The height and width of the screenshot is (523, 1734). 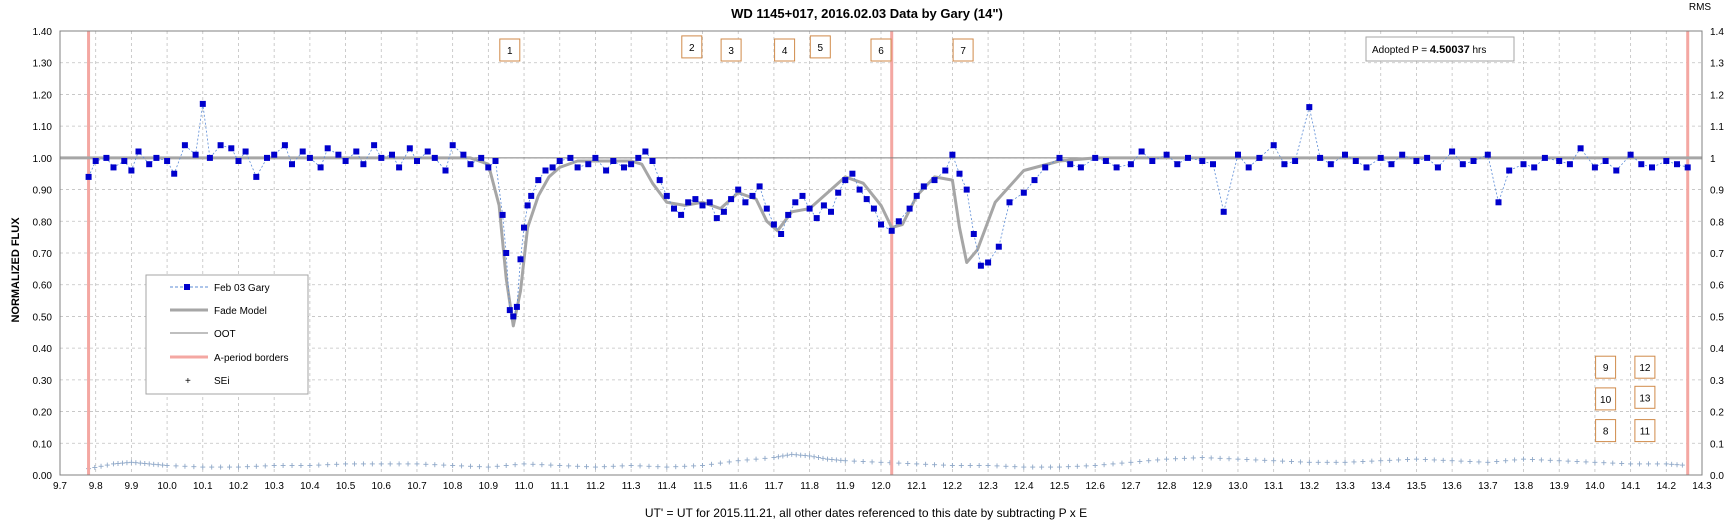 I want to click on x-tick-label: 12.5, so click(x=1060, y=486).